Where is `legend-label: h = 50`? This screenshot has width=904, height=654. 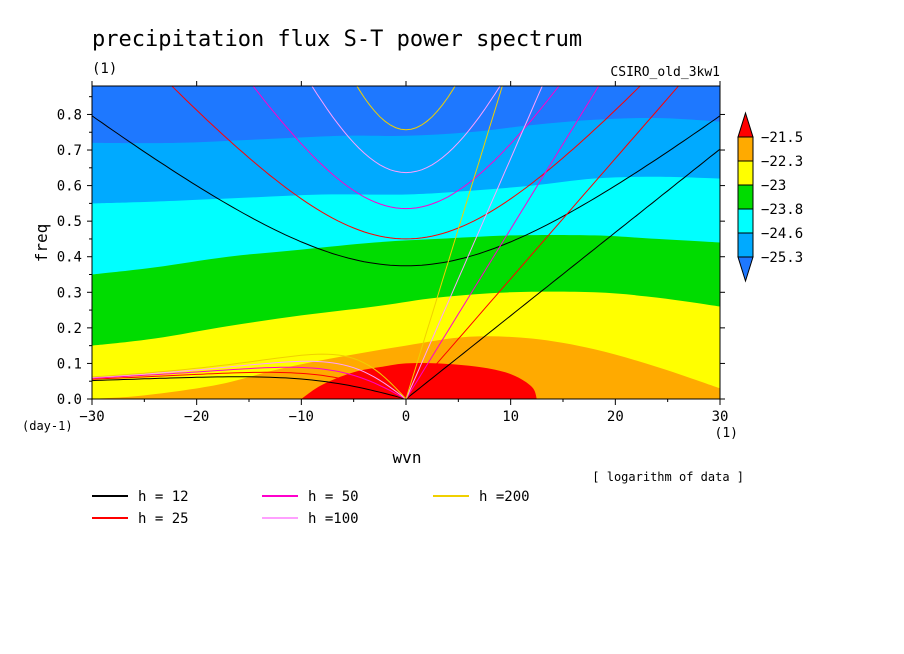
legend-label: h = 50 is located at coordinates (333, 497).